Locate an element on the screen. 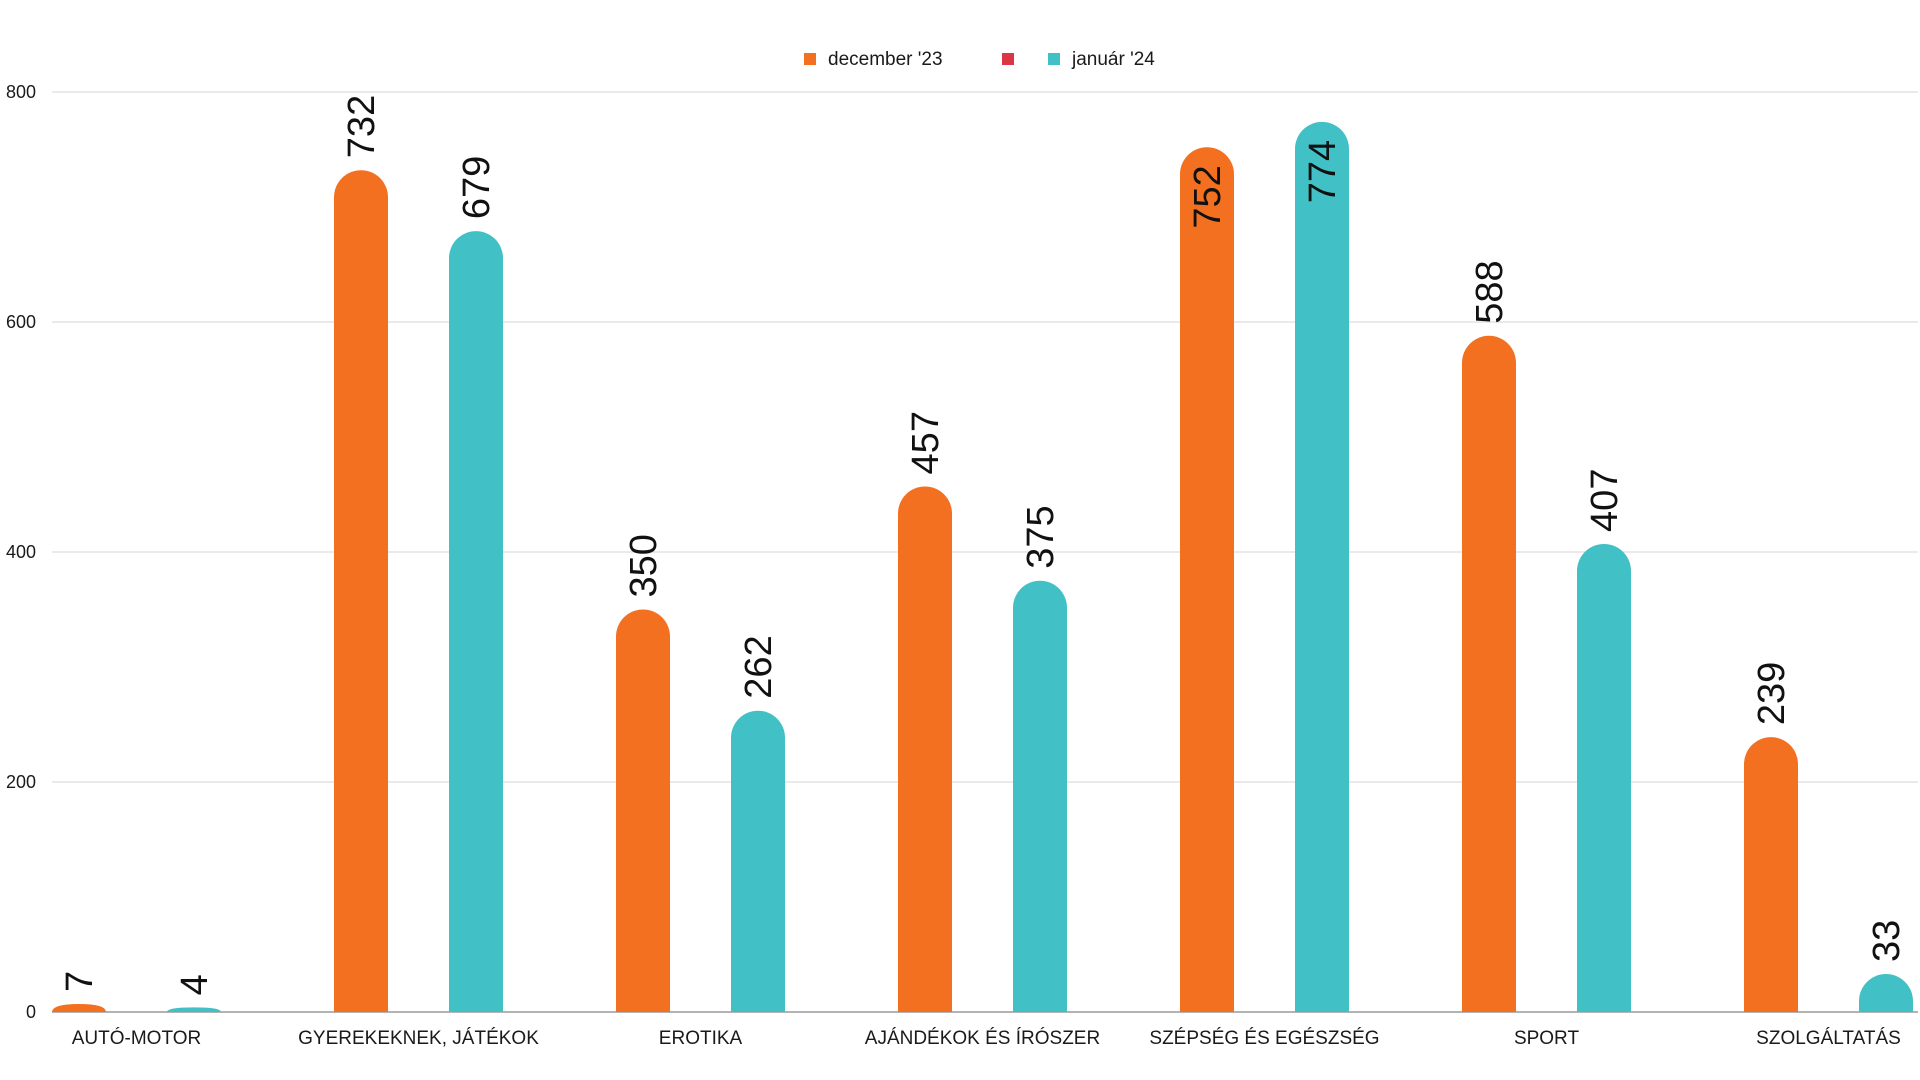 Image resolution: width=1920 pixels, height=1080 pixels. x-category-label: SZÉPSÉG ÉS EGÉSZSÉG is located at coordinates (1264, 1038).